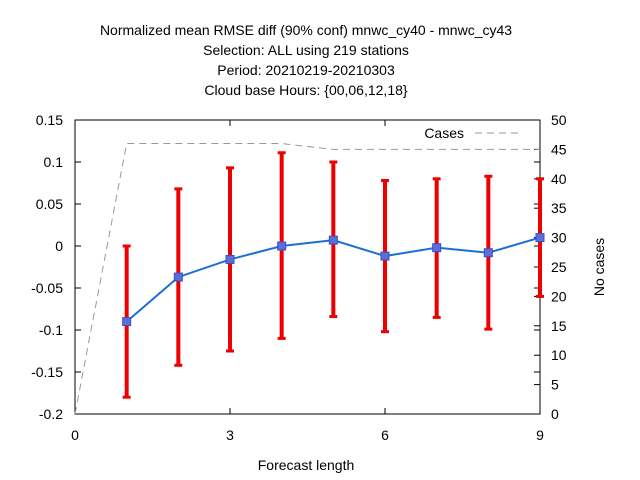 This screenshot has height=480, width=640. Describe the element at coordinates (306, 465) in the screenshot. I see `x-axis-label: Forecast length` at that location.